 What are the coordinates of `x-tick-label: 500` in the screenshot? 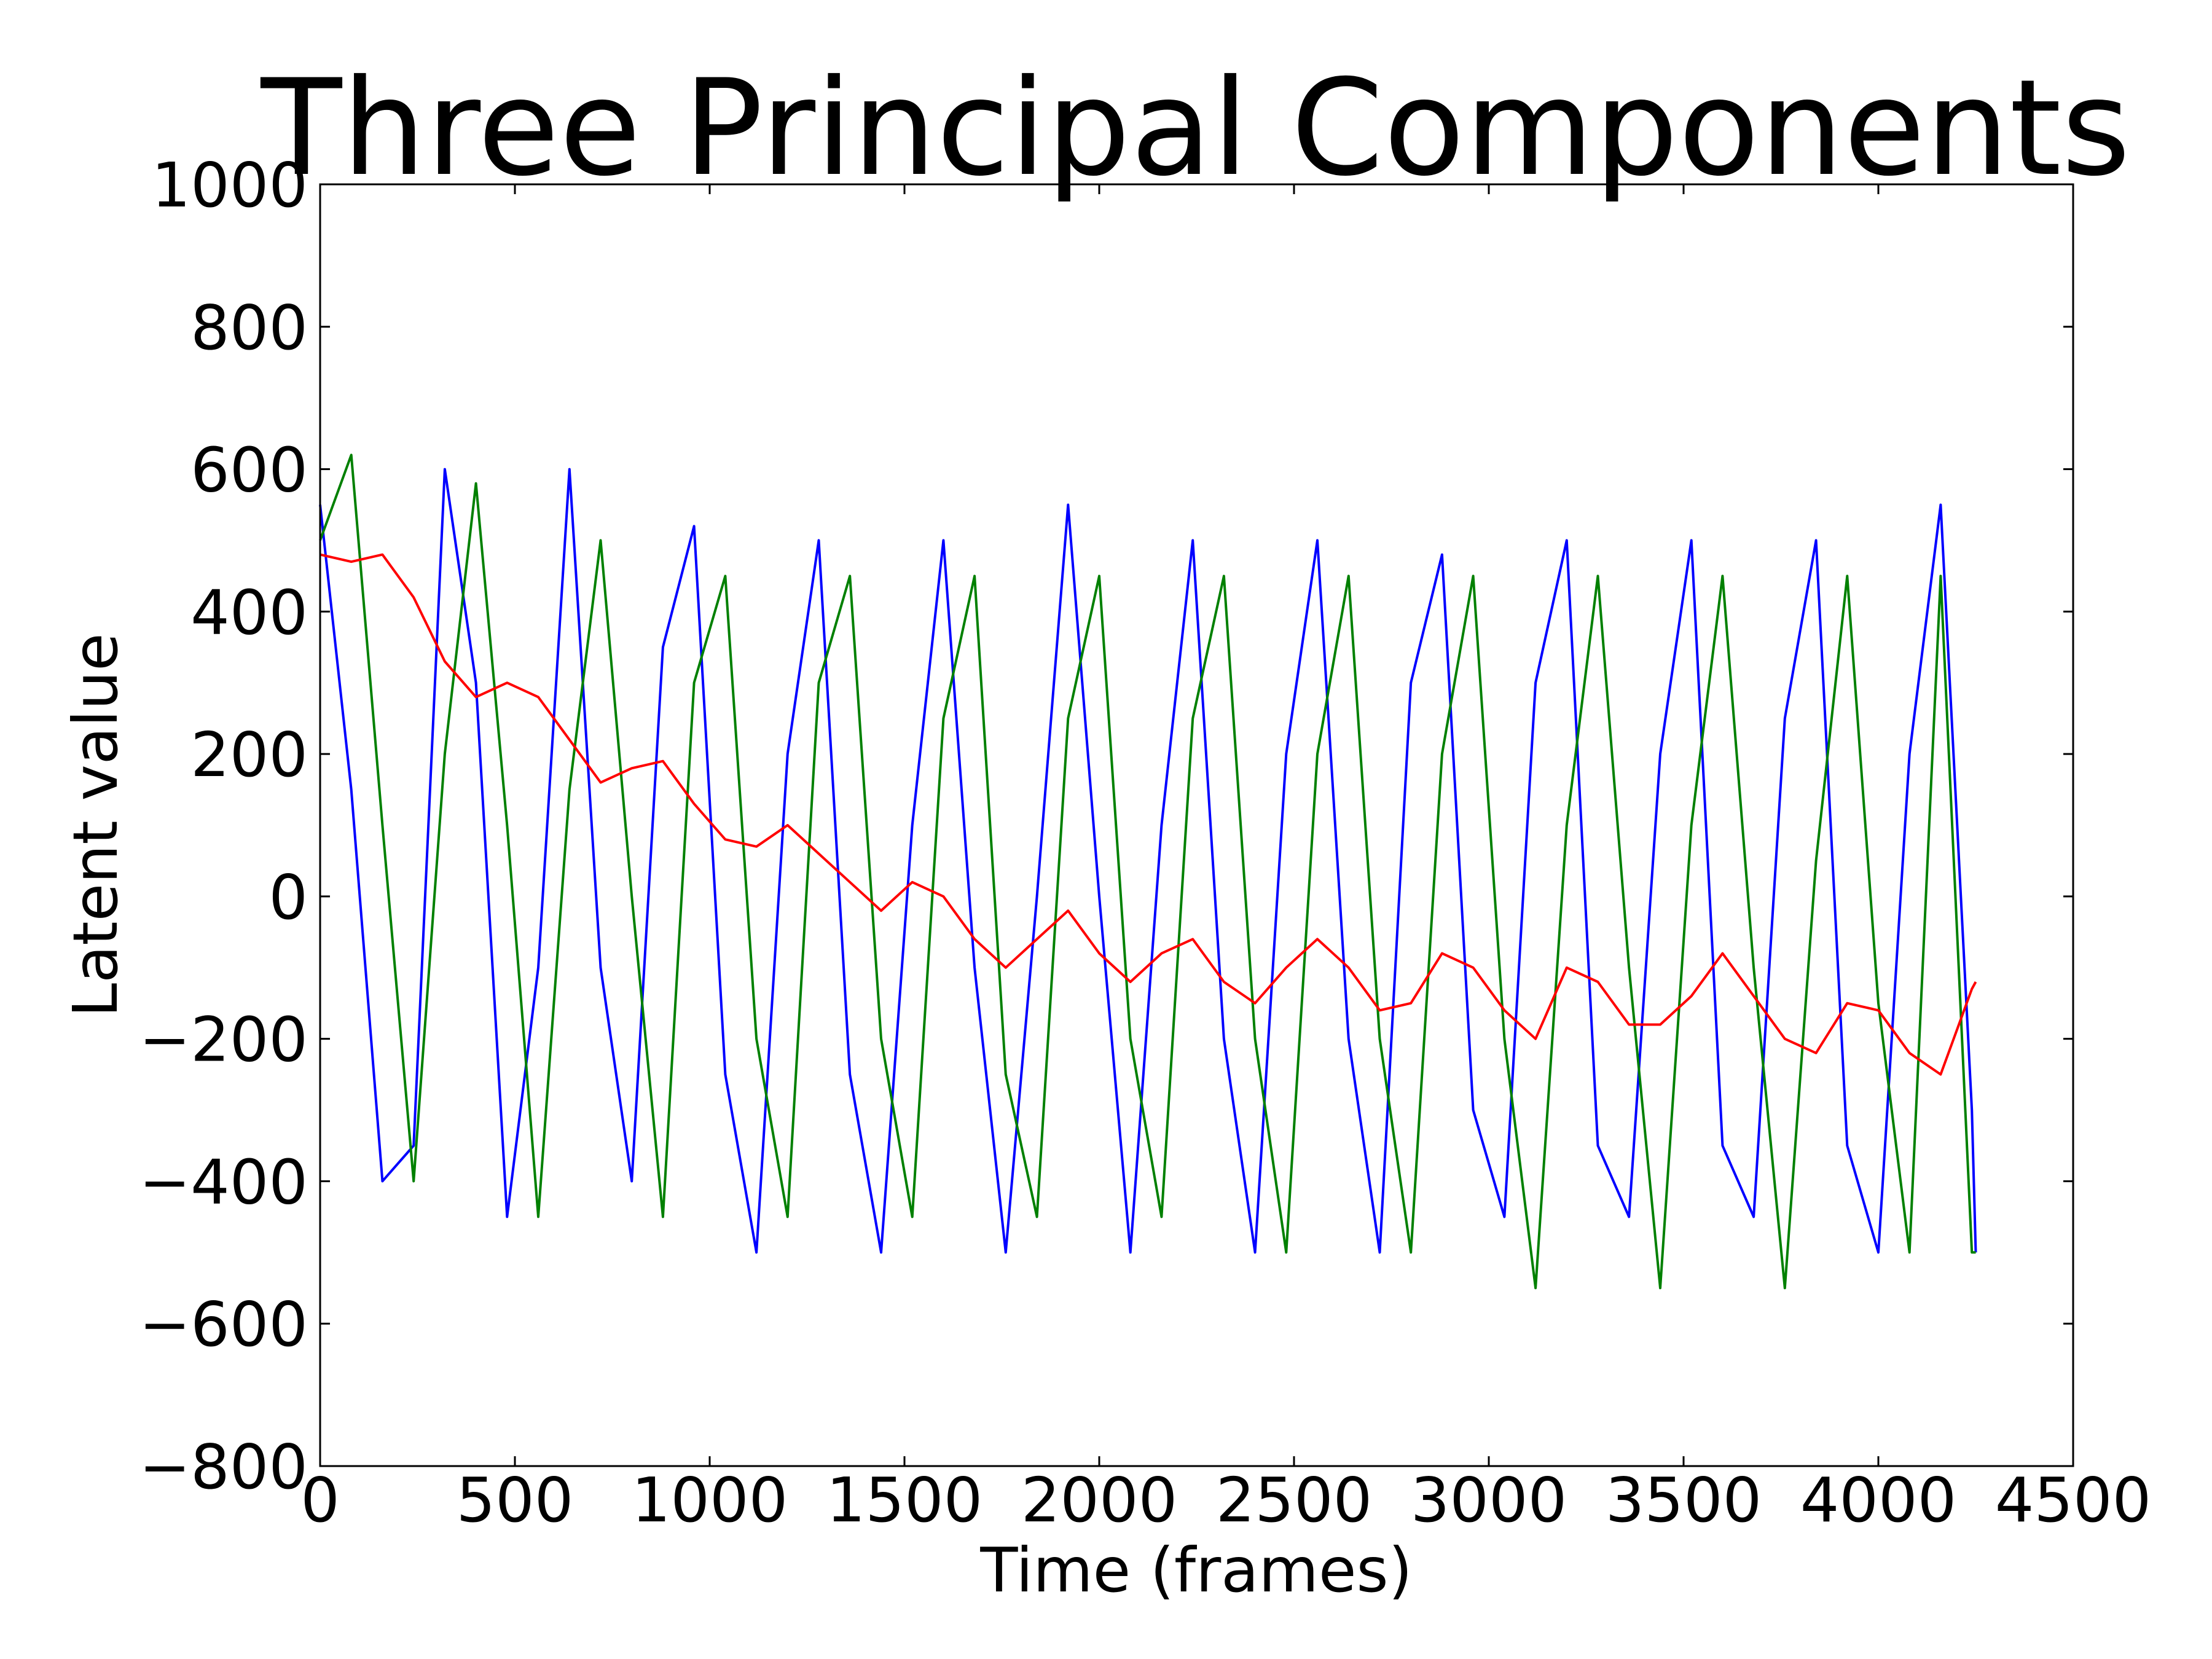 It's located at (515, 1500).